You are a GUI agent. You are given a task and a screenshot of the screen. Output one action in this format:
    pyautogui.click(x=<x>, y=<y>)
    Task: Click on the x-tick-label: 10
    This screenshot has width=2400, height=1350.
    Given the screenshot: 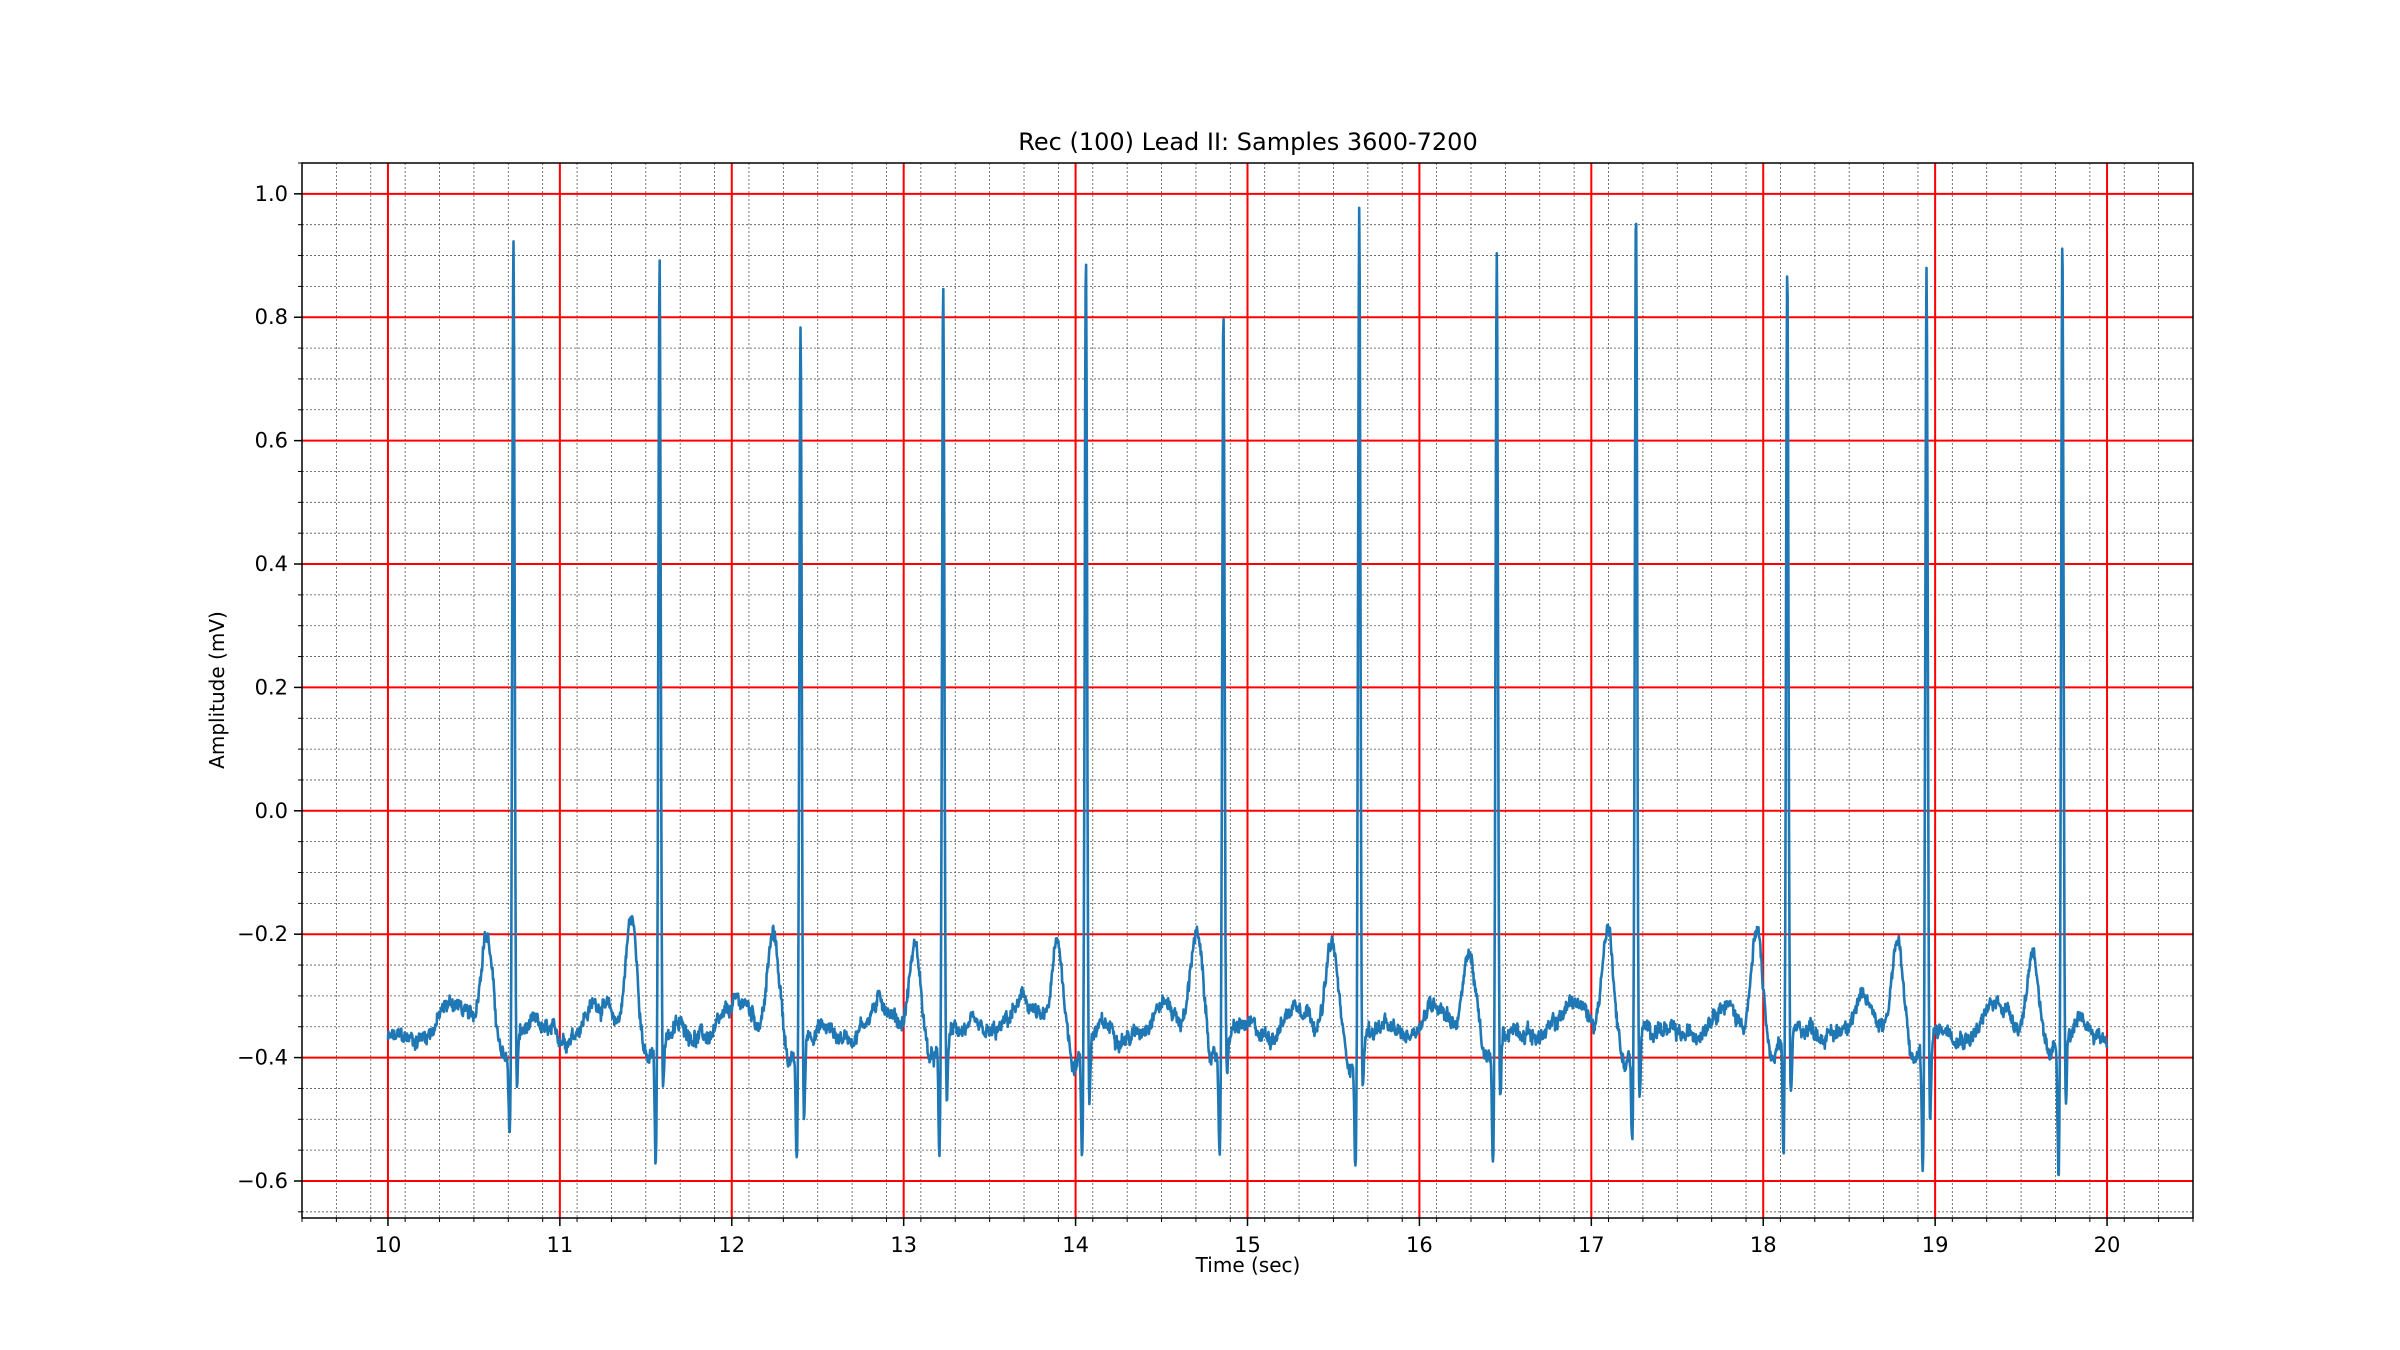 What is the action you would take?
    pyautogui.click(x=388, y=1245)
    